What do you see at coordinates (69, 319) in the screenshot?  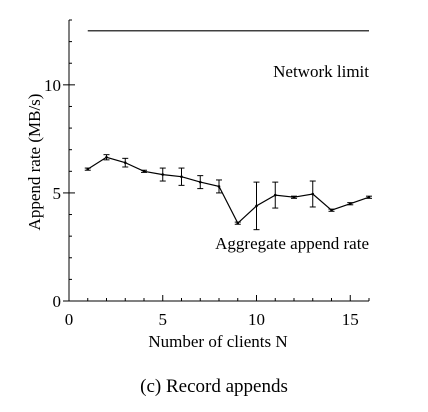 I see `x-tick-label: 0` at bounding box center [69, 319].